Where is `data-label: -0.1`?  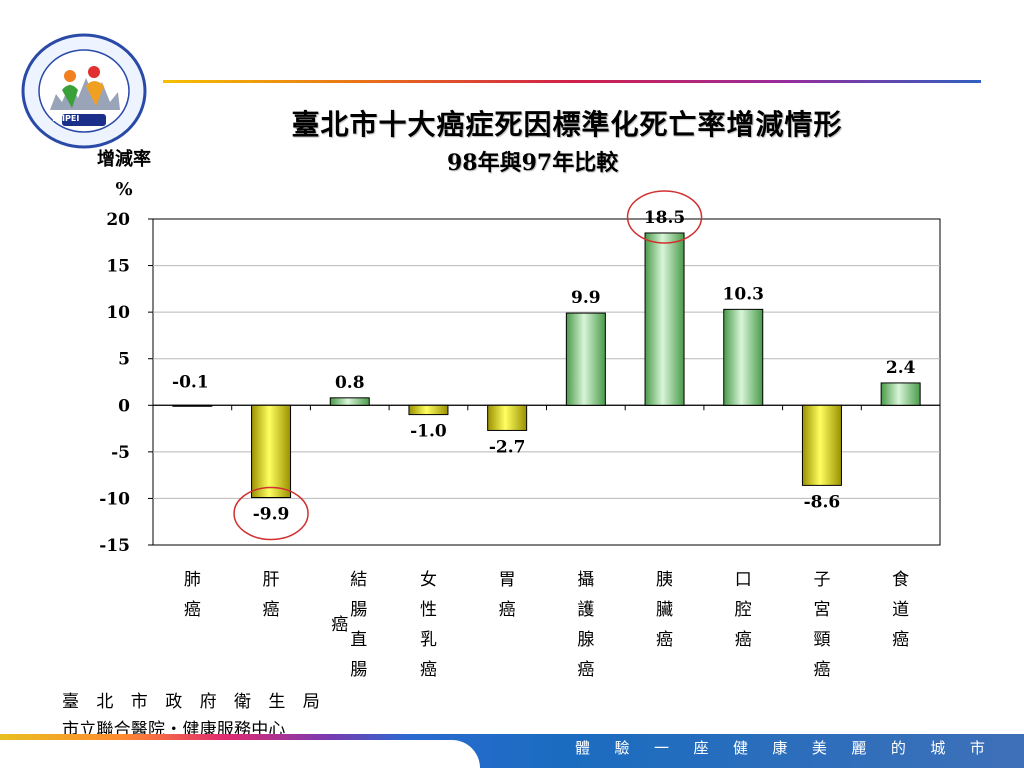
data-label: -0.1 is located at coordinates (190, 382).